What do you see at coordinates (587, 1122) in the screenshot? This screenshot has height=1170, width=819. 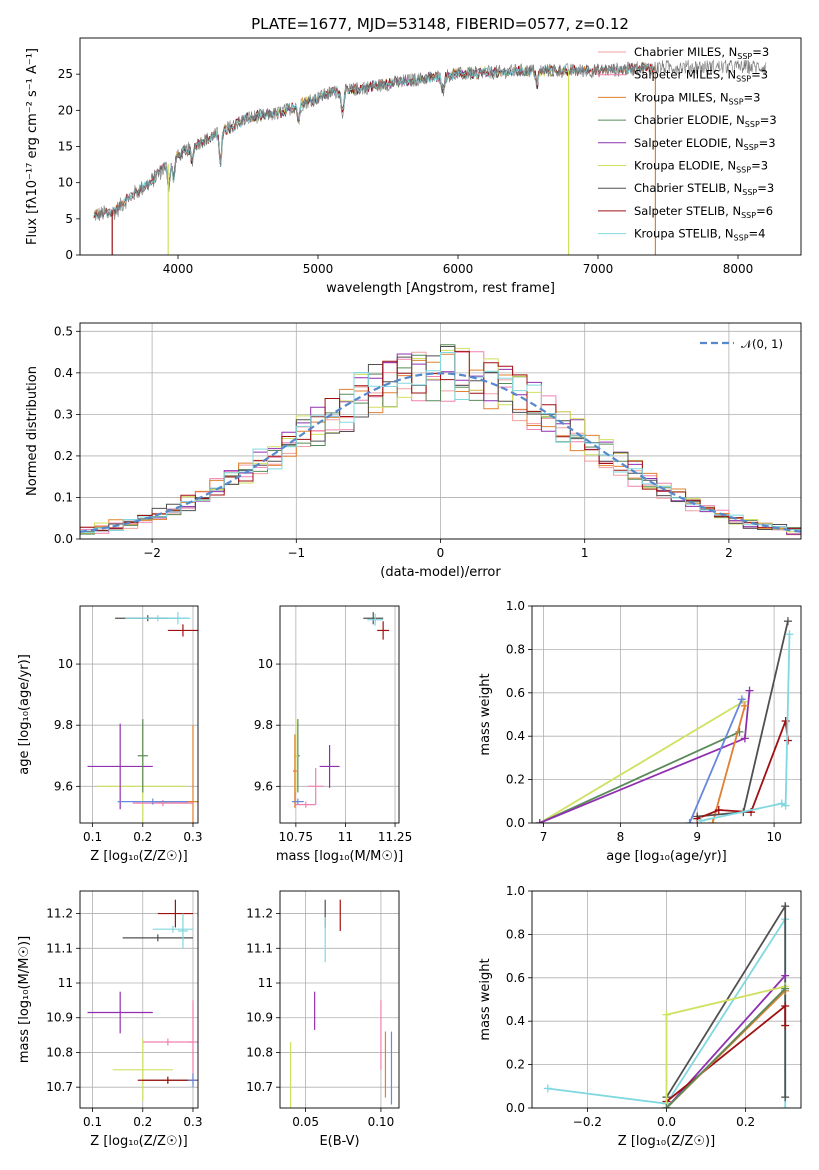 I see `x-tick-label: −0.2` at bounding box center [587, 1122].